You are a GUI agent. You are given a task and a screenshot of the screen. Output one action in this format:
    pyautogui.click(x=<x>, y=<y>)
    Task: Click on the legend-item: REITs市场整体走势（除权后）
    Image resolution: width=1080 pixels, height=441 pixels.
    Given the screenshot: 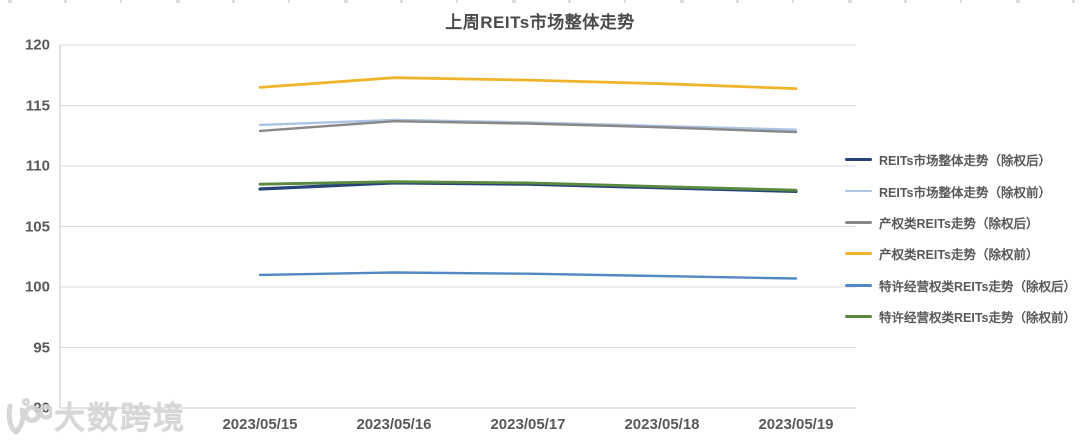 What is the action you would take?
    pyautogui.click(x=961, y=159)
    